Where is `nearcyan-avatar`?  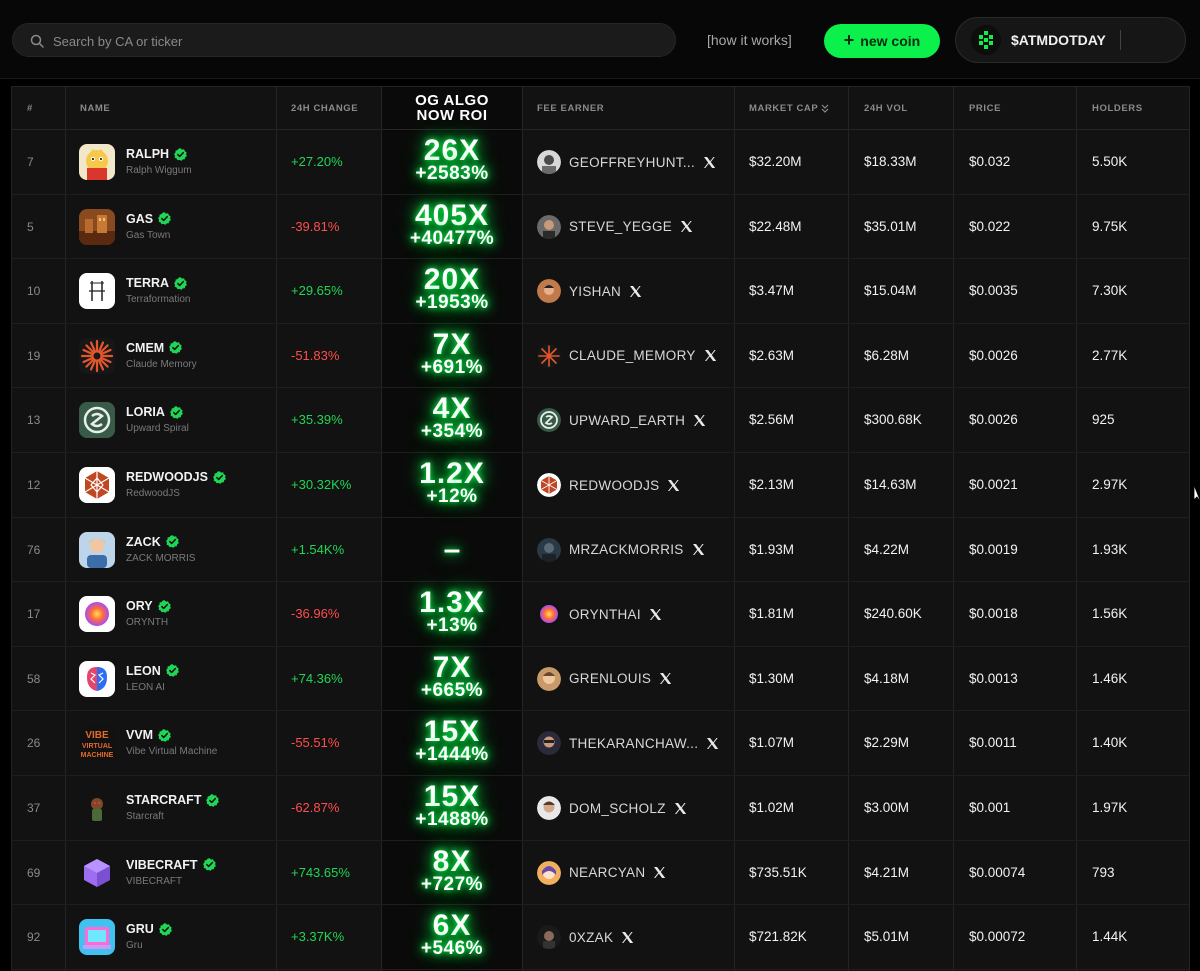
nearcyan-avatar is located at coordinates (549, 872).